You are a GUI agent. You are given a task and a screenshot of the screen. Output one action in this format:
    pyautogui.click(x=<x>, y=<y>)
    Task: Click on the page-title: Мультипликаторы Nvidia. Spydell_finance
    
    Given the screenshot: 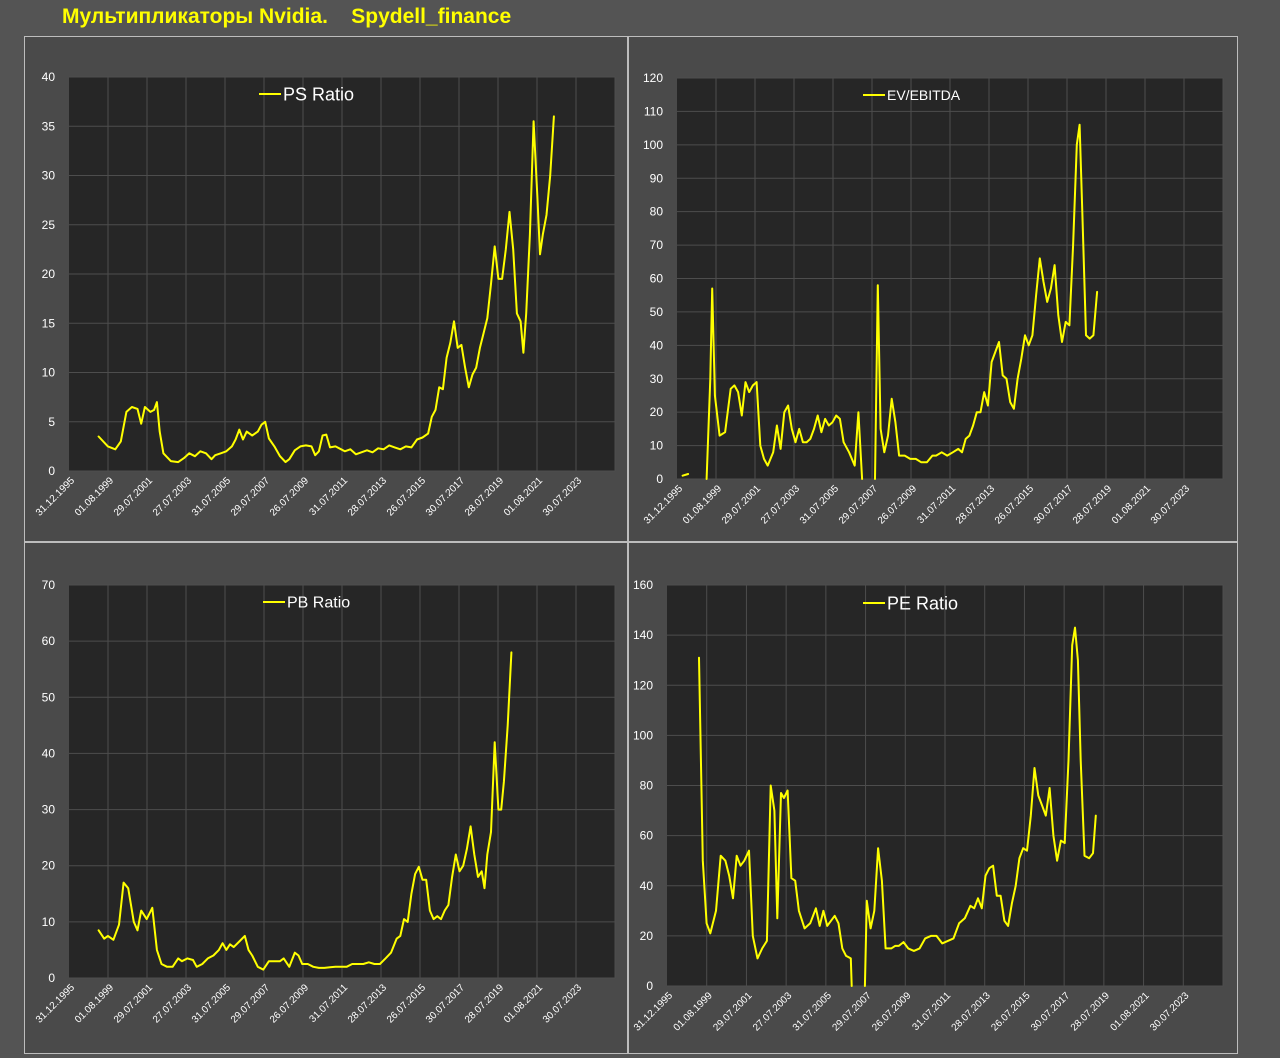 What is the action you would take?
    pyautogui.click(x=287, y=16)
    